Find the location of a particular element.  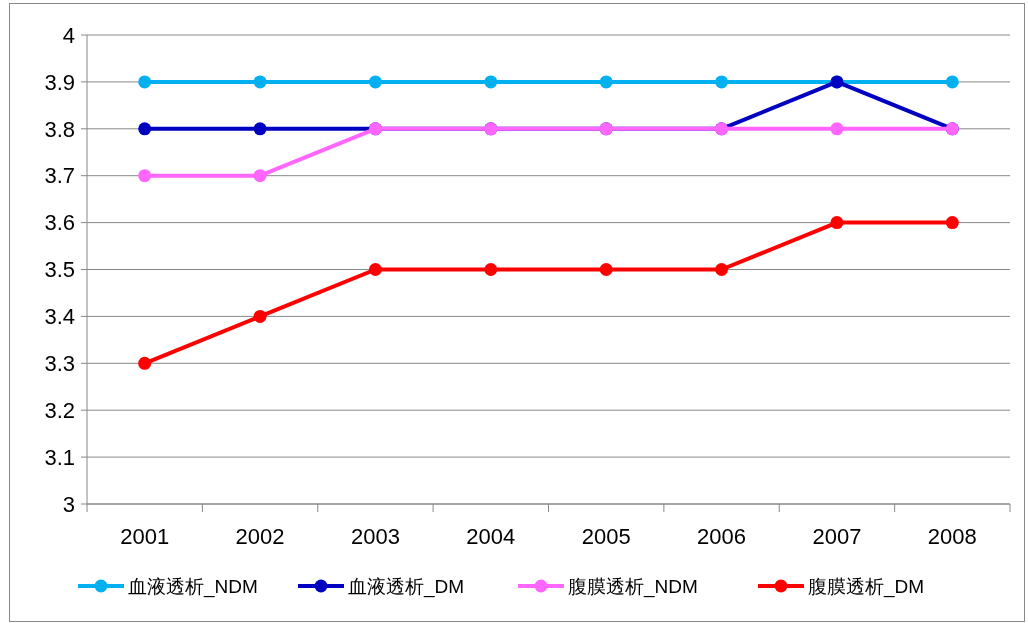

x-tick-label: 2005 is located at coordinates (606, 536).